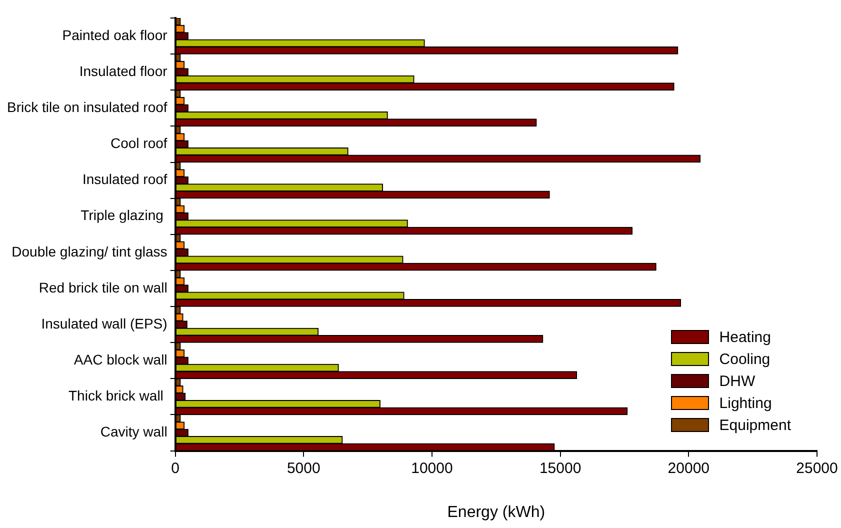 The height and width of the screenshot is (528, 841). What do you see at coordinates (560, 468) in the screenshot?
I see `x-tick-label: 15000` at bounding box center [560, 468].